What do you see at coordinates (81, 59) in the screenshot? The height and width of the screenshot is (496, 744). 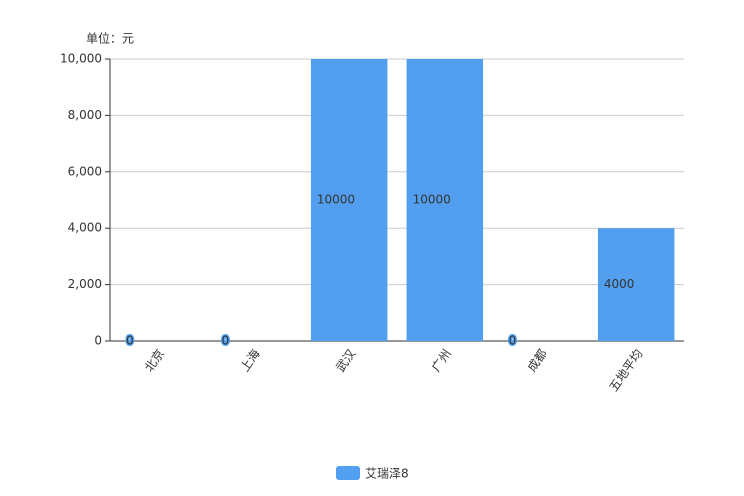 I see `y-tick-label: 10,000` at bounding box center [81, 59].